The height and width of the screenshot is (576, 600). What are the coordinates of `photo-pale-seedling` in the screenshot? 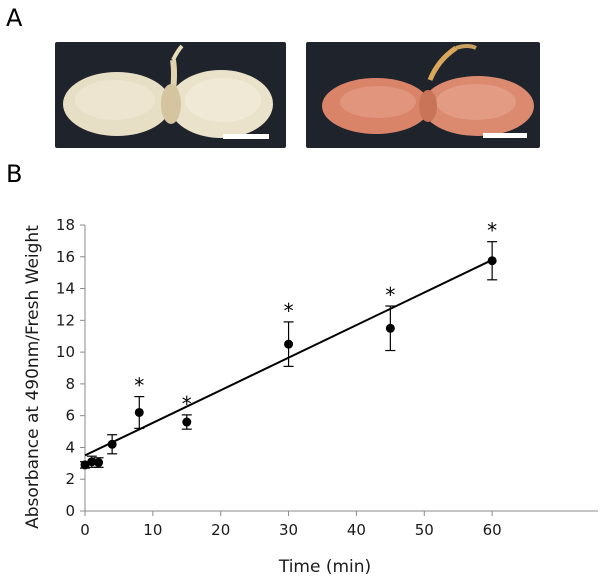 It's located at (170, 95).